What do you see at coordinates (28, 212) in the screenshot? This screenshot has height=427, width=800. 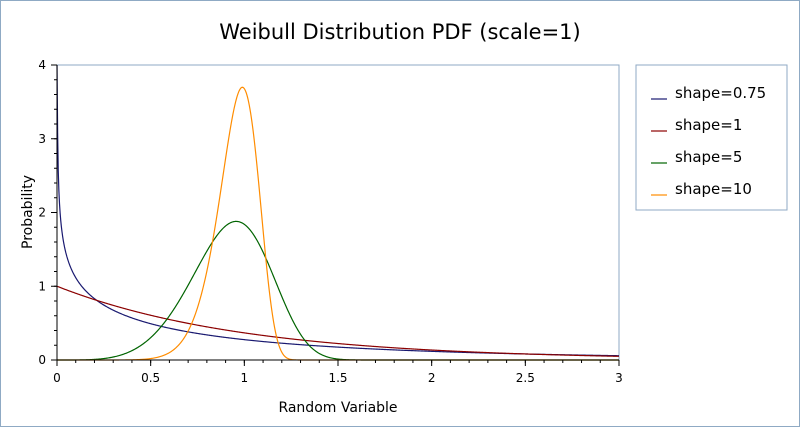 I see `y-axis-label: Probability` at bounding box center [28, 212].